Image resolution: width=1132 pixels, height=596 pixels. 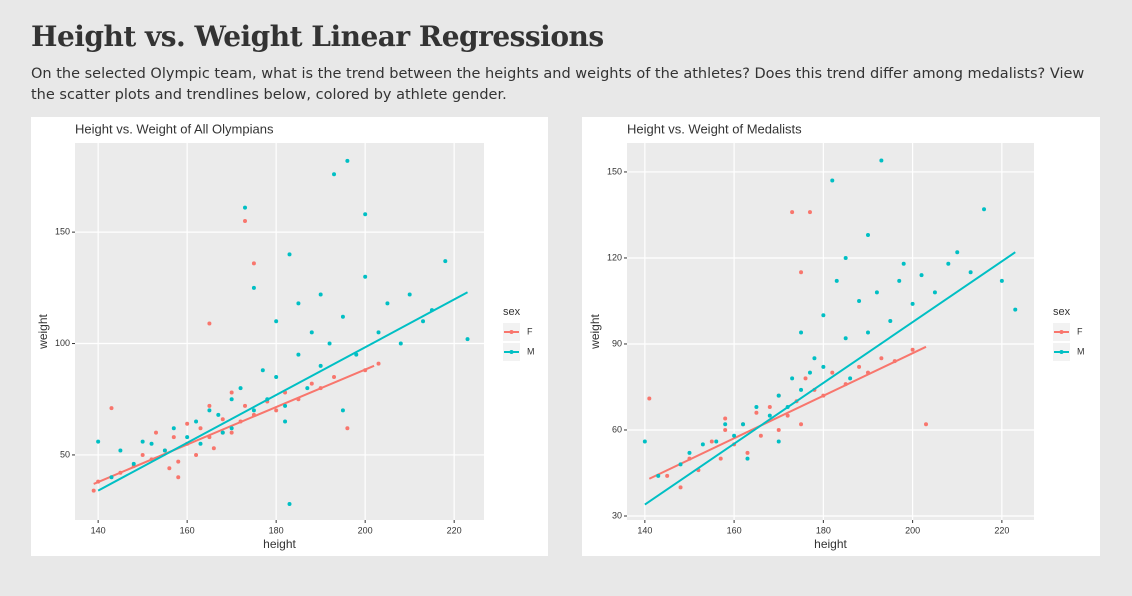 What do you see at coordinates (912, 530) in the screenshot?
I see `x-tick-label: 200` at bounding box center [912, 530].